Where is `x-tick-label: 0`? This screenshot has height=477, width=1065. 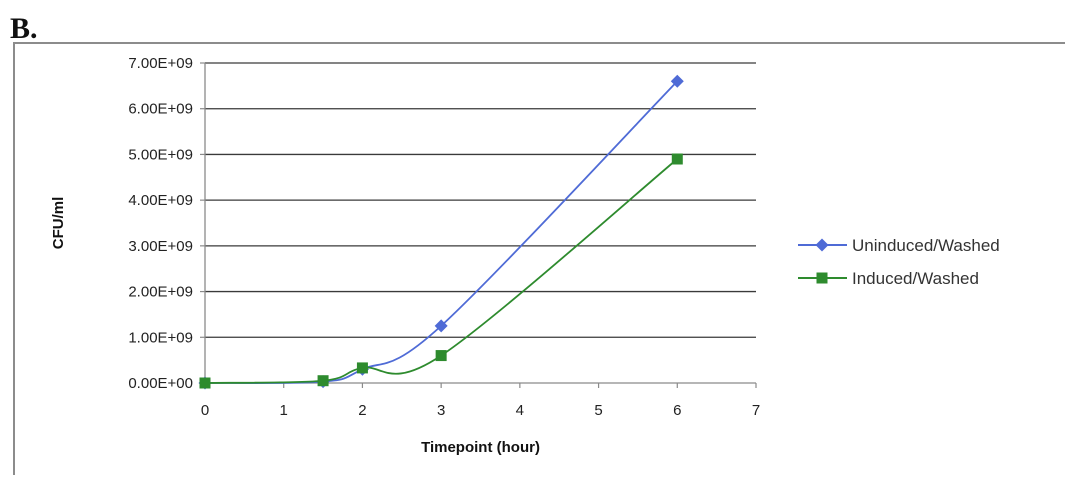 x-tick-label: 0 is located at coordinates (205, 410).